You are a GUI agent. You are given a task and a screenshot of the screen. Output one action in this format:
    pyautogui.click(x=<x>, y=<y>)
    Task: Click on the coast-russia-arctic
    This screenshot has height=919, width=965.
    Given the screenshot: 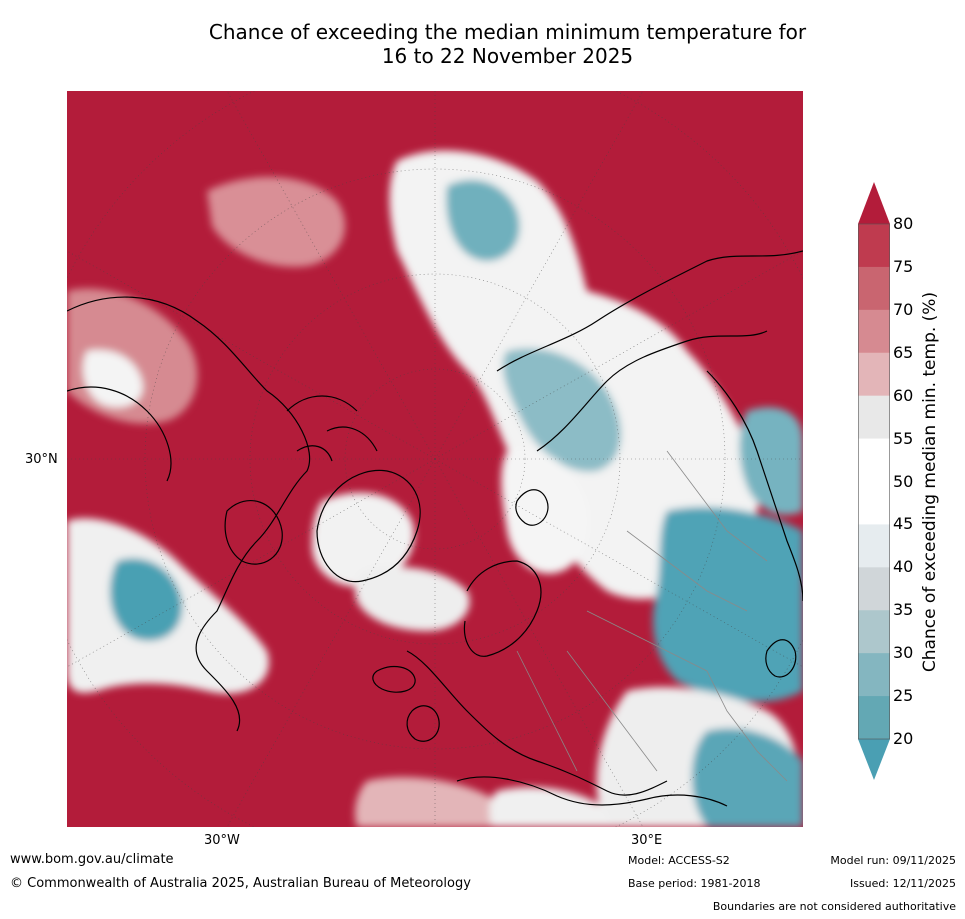 What is the action you would take?
    pyautogui.click(x=652, y=391)
    